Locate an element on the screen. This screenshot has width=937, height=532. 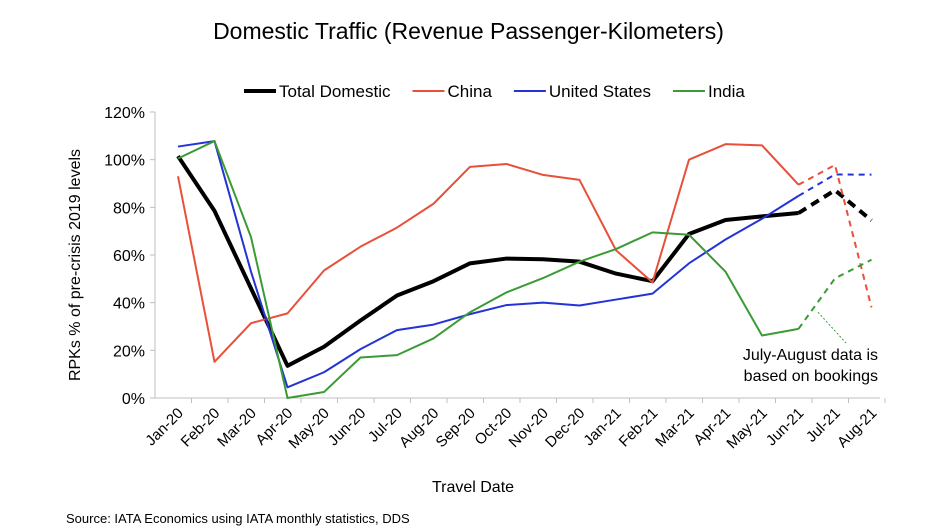
y-tick-label: 20% is located at coordinates (129, 351).